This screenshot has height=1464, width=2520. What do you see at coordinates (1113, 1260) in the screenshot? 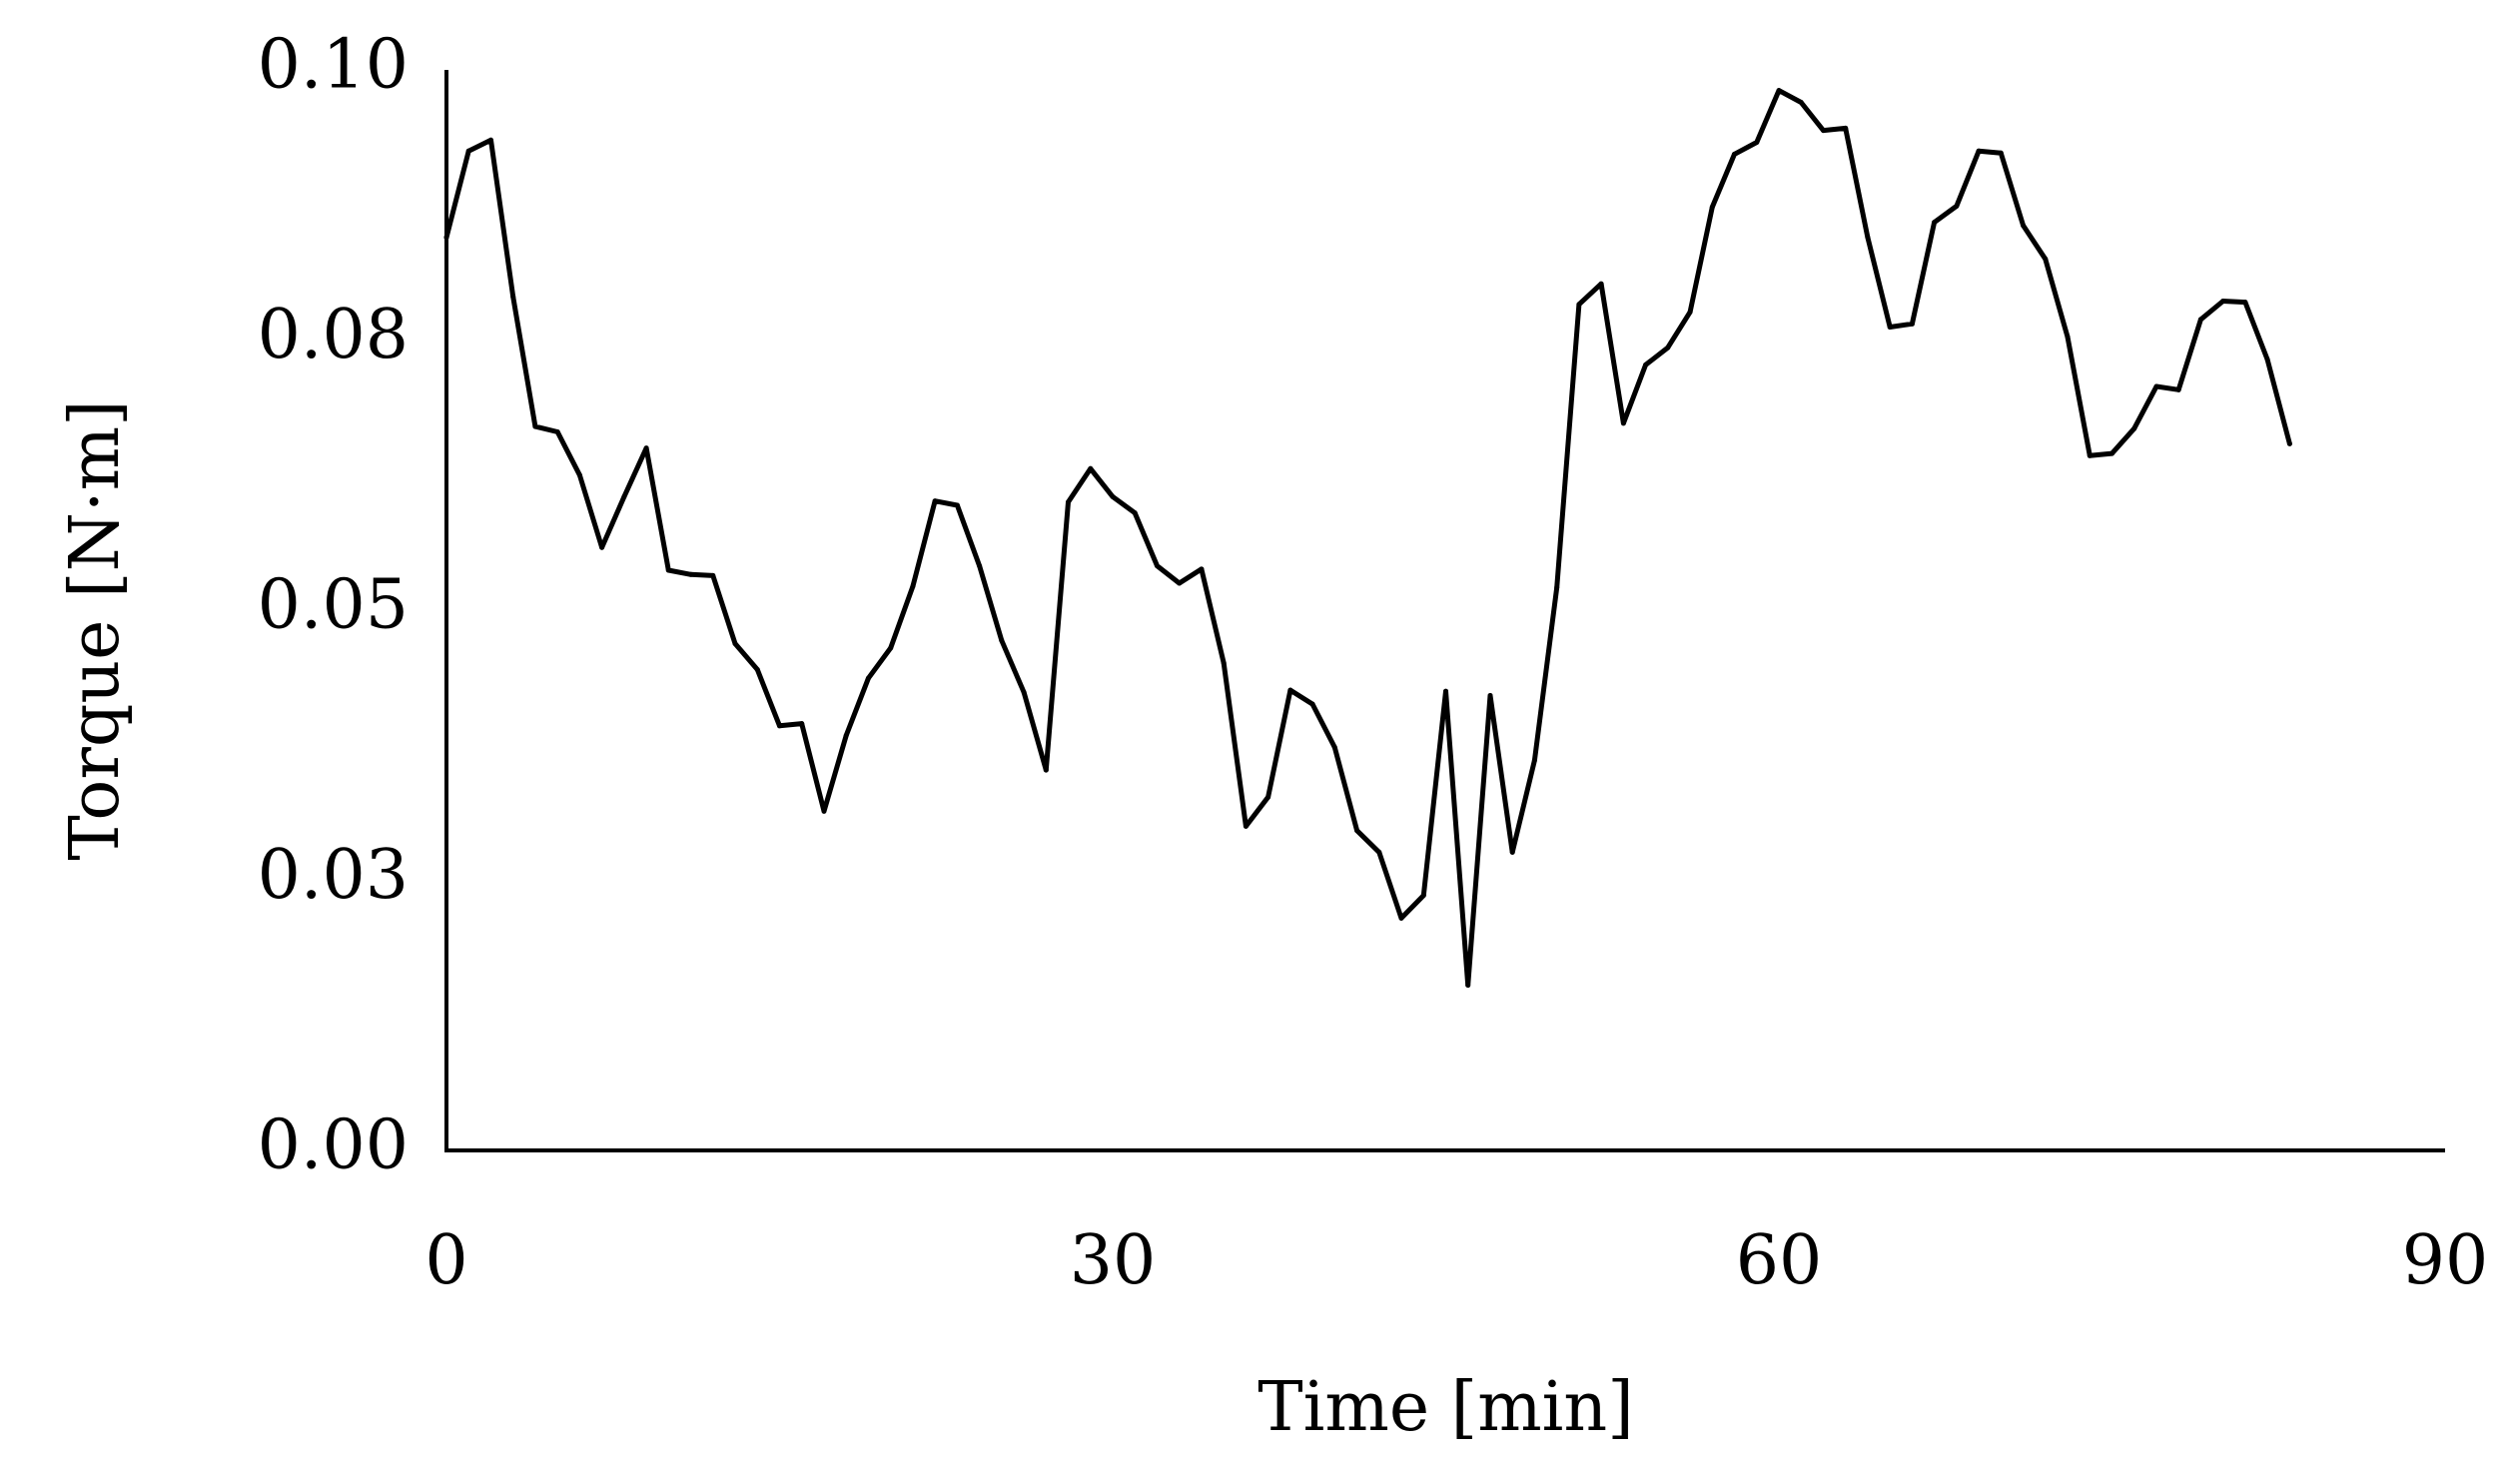
I see `x-tick-label: 30` at bounding box center [1113, 1260].